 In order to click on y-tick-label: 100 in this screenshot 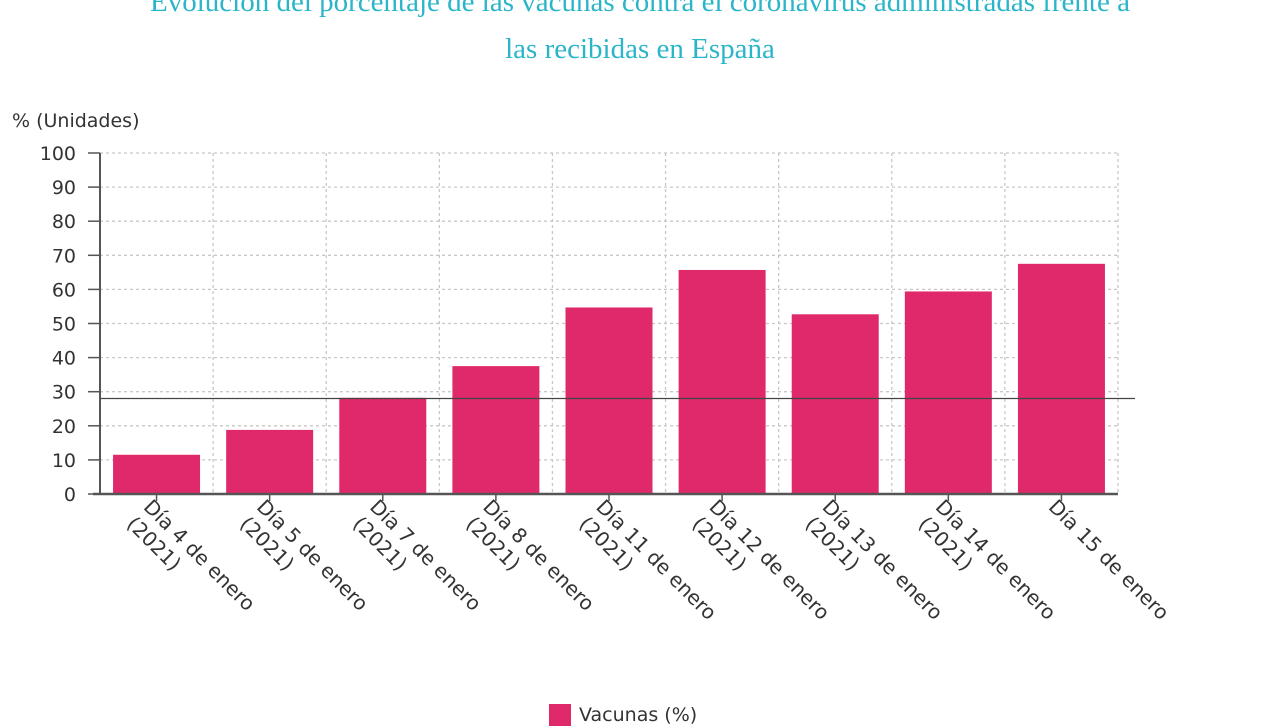, I will do `click(58, 154)`.